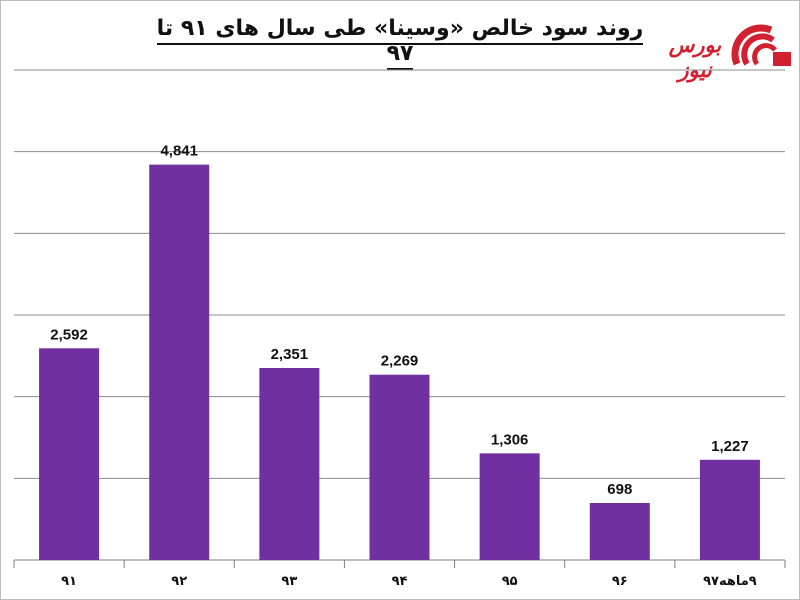  What do you see at coordinates (179, 581) in the screenshot?
I see `x-tick-label: ۹۲` at bounding box center [179, 581].